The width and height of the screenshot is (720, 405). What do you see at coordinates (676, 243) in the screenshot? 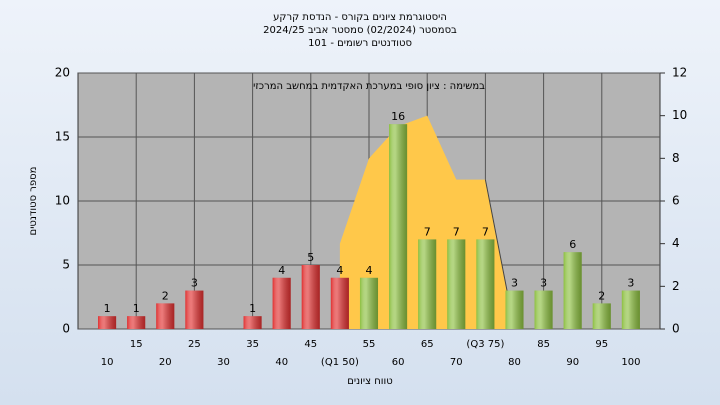
I see `y2-tick-label: 4` at bounding box center [676, 243].